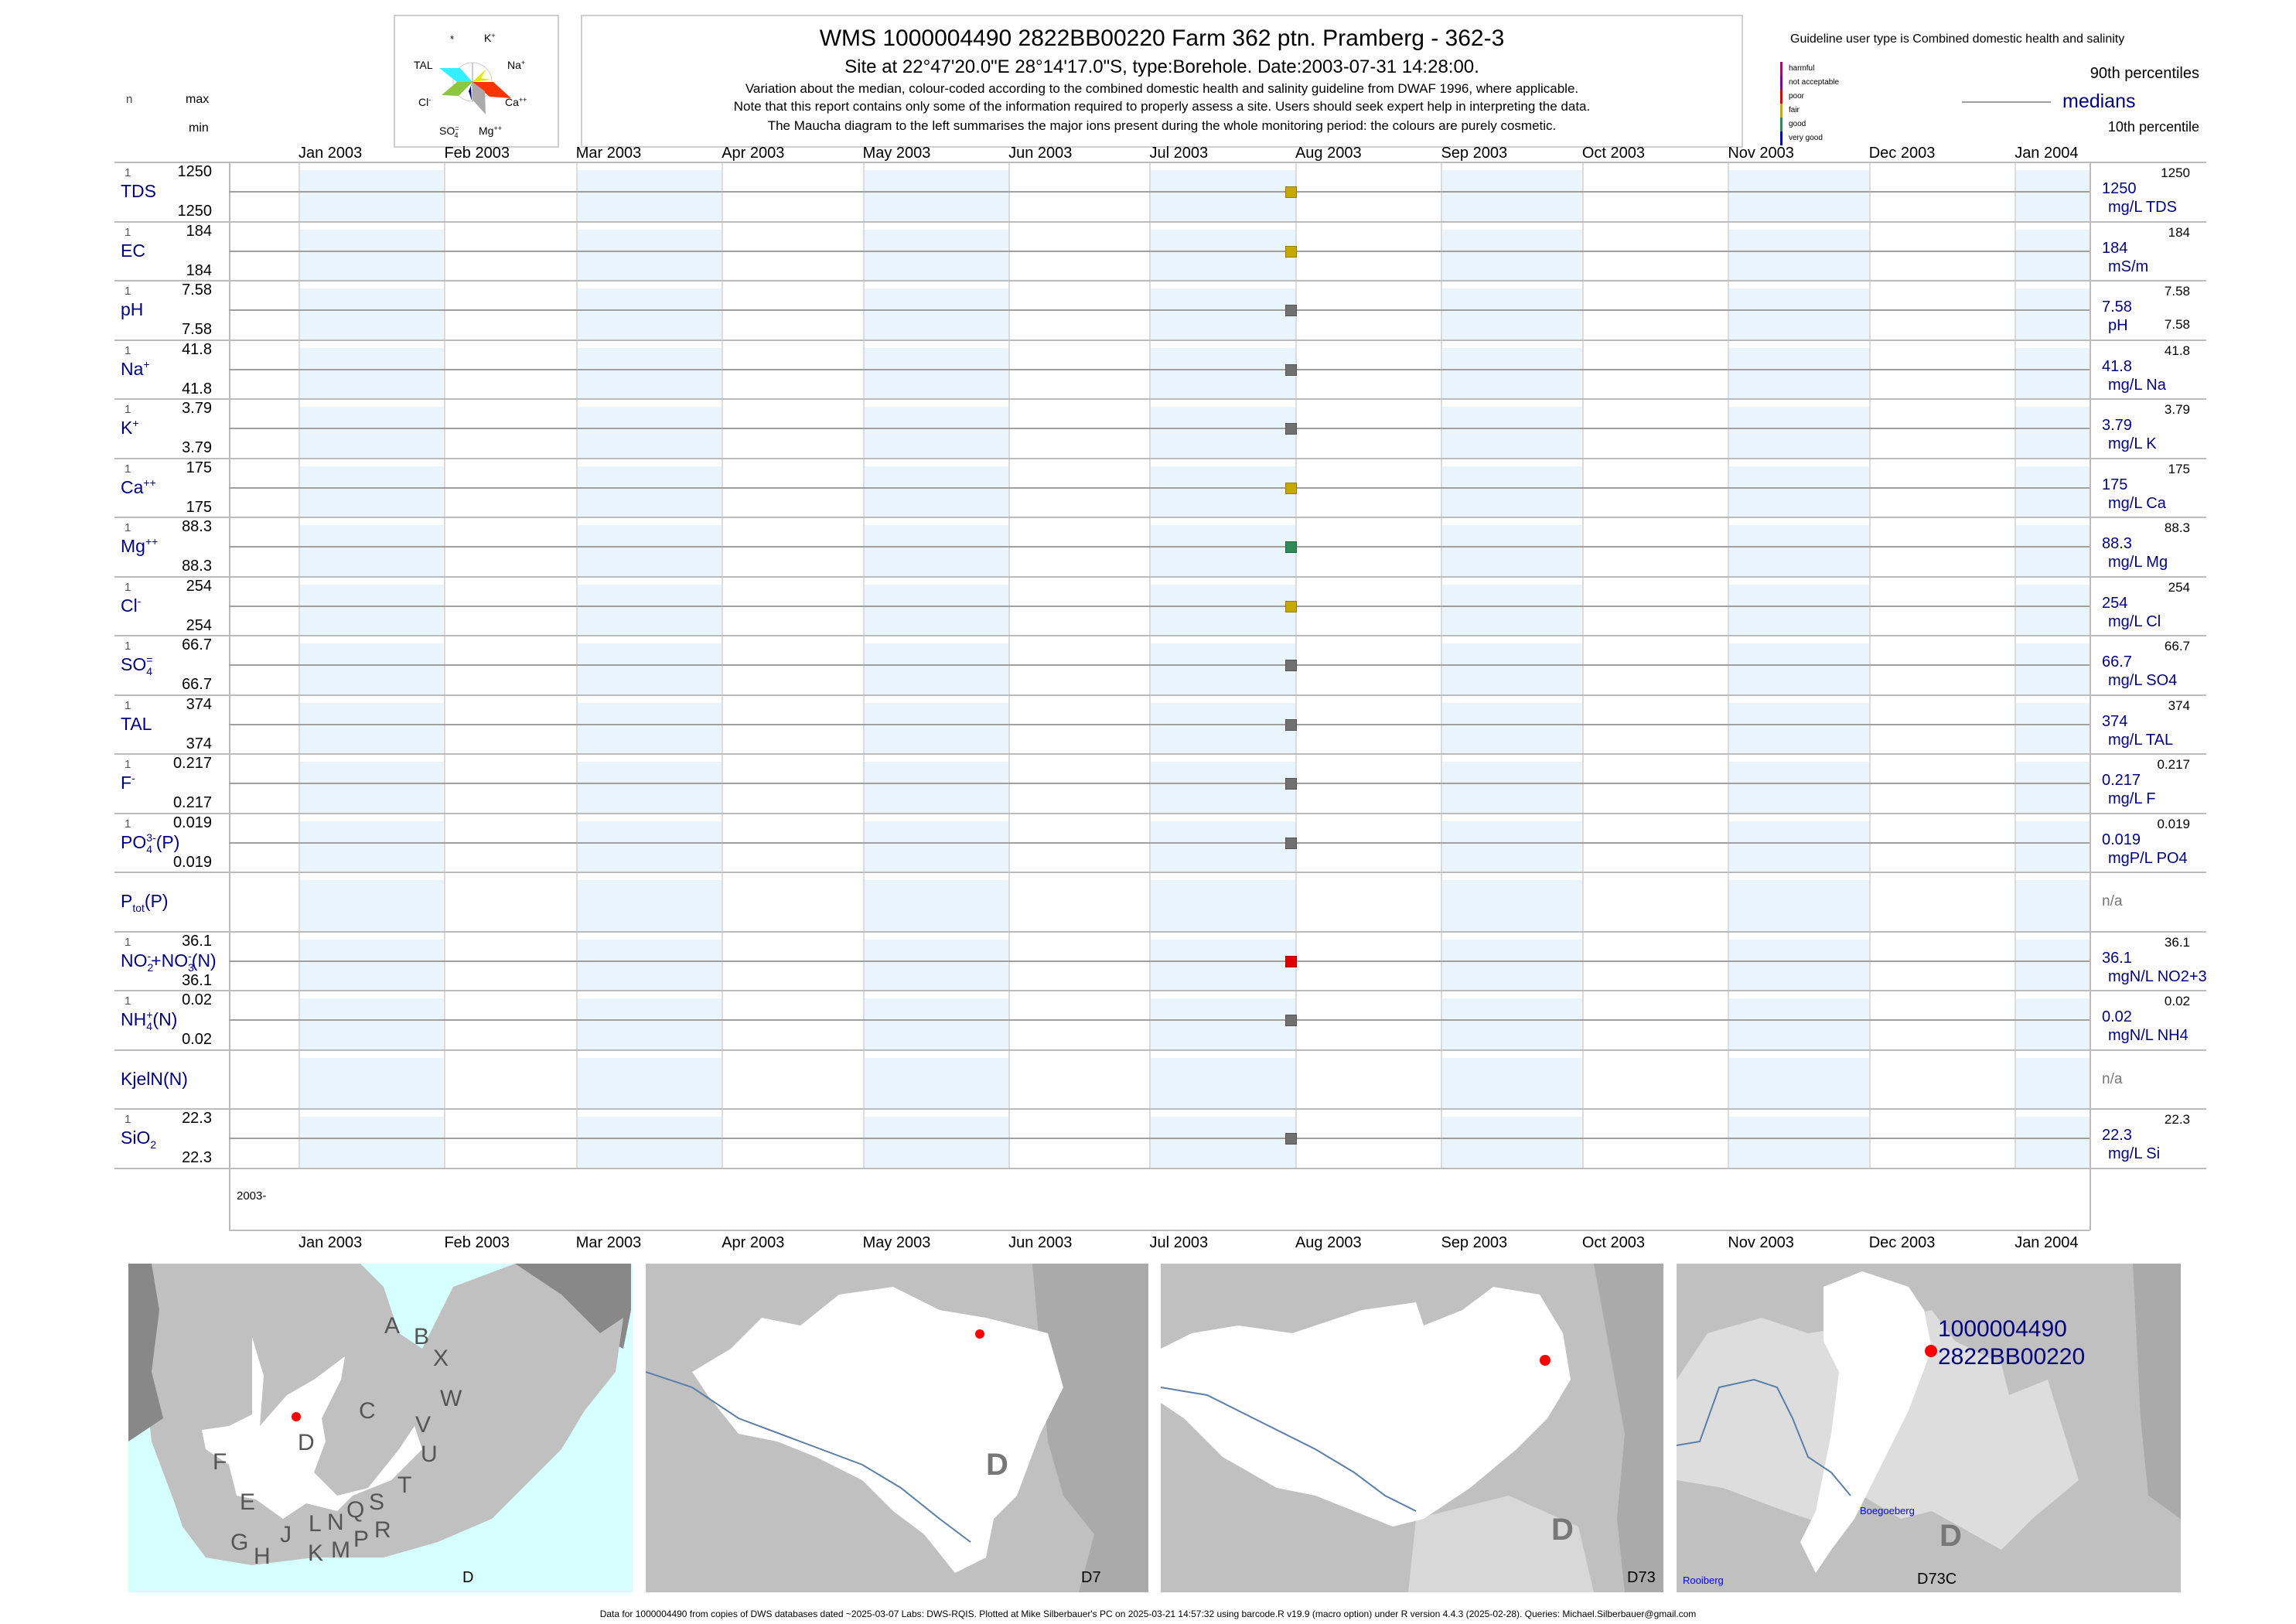  I want to click on x-tick-label-bottom: Sep 2003, so click(1474, 1242).